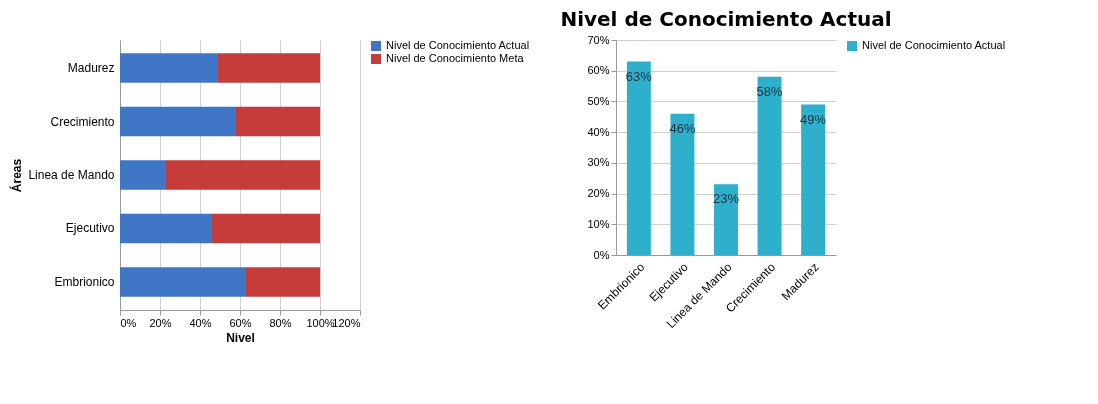  Describe the element at coordinates (601, 254) in the screenshot. I see `y-tick-label: 0%` at that location.